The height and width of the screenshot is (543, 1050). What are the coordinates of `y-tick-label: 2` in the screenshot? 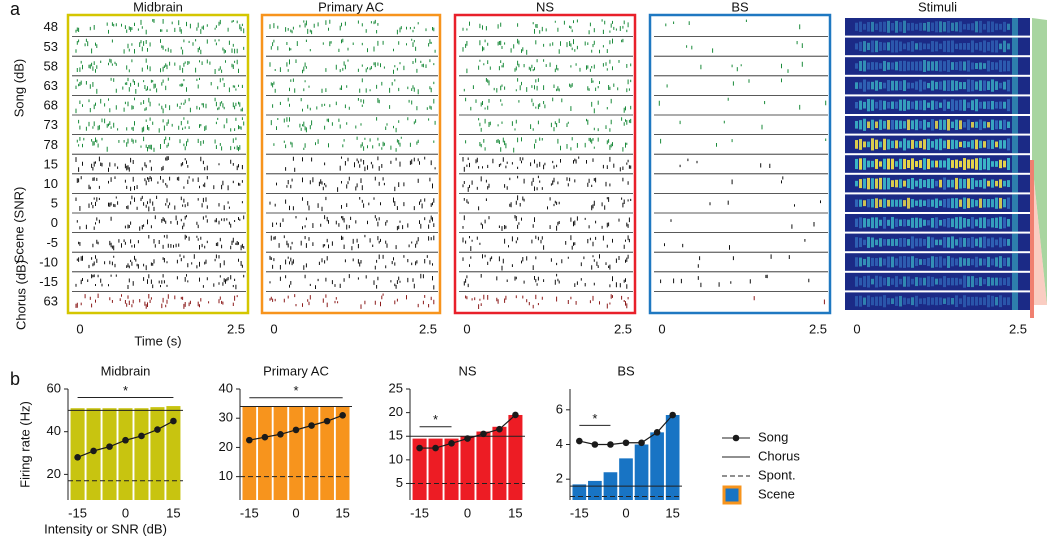 It's located at (559, 478).